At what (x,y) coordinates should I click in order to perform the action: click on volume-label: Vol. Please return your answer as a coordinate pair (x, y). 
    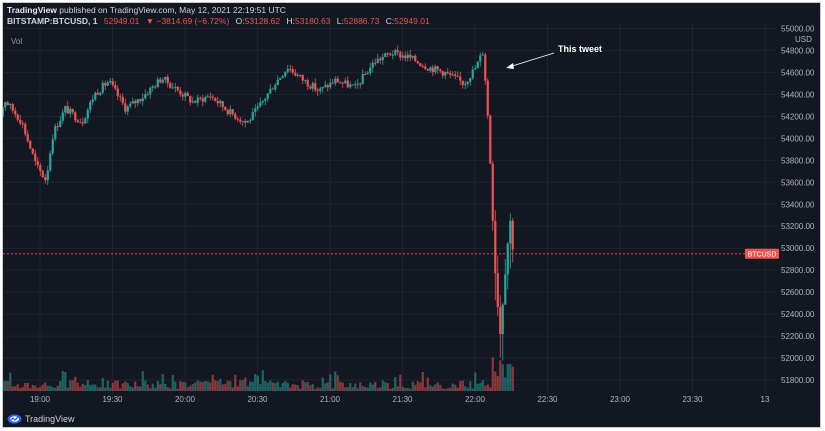
    Looking at the image, I should click on (17, 41).